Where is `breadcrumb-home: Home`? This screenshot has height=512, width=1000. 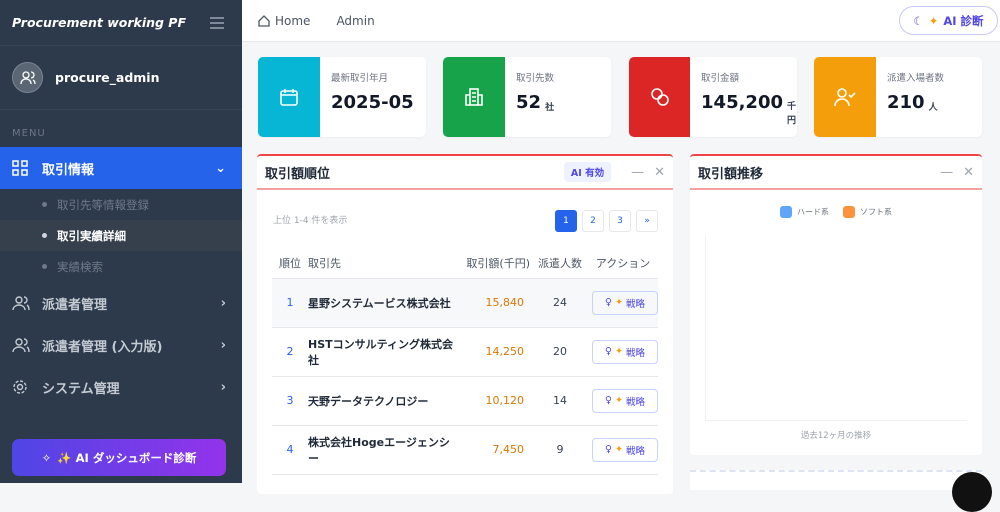 breadcrumb-home: Home is located at coordinates (284, 21).